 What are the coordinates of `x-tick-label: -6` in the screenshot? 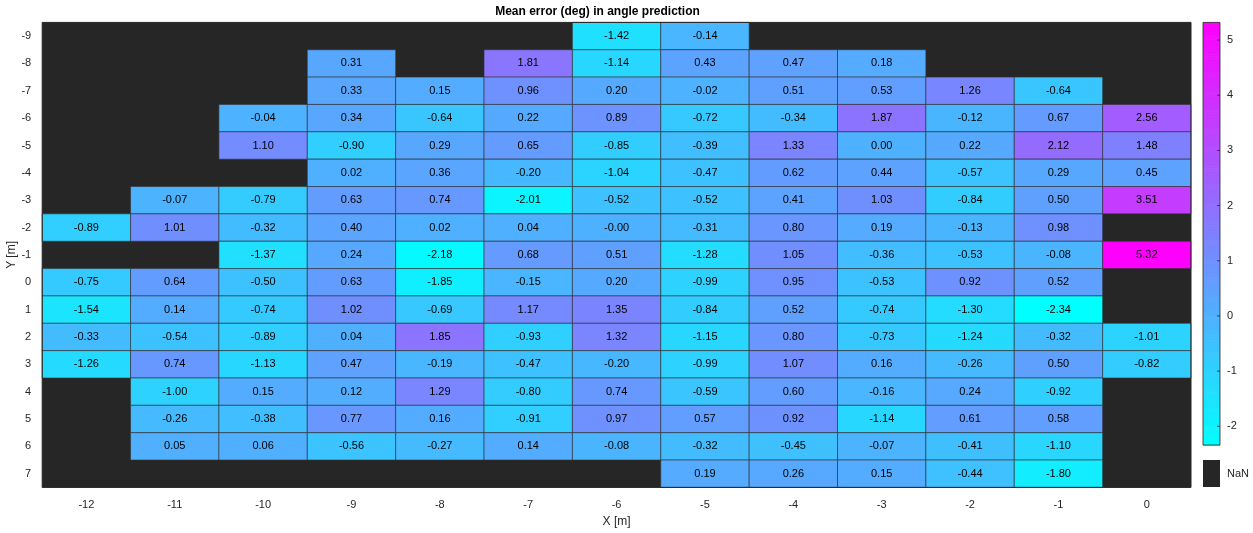 It's located at (616, 504).